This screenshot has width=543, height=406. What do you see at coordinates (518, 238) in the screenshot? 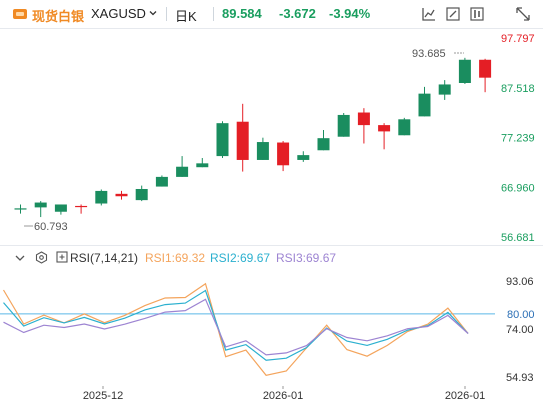
I see `price-tick-label: 56.681` at bounding box center [518, 238].